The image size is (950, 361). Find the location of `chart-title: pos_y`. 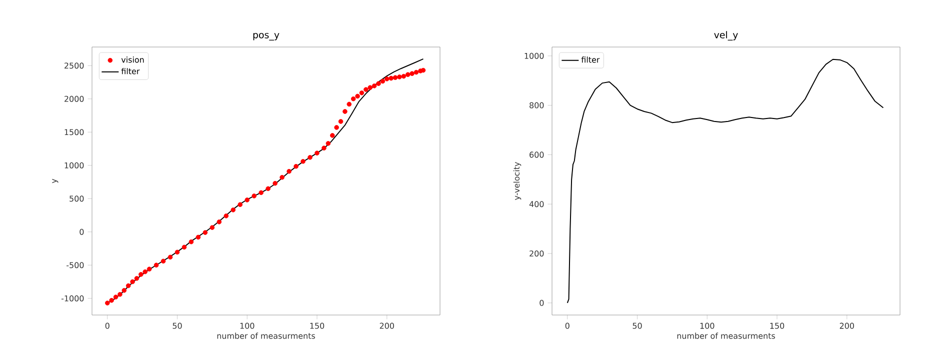

chart-title: pos_y is located at coordinates (266, 36).